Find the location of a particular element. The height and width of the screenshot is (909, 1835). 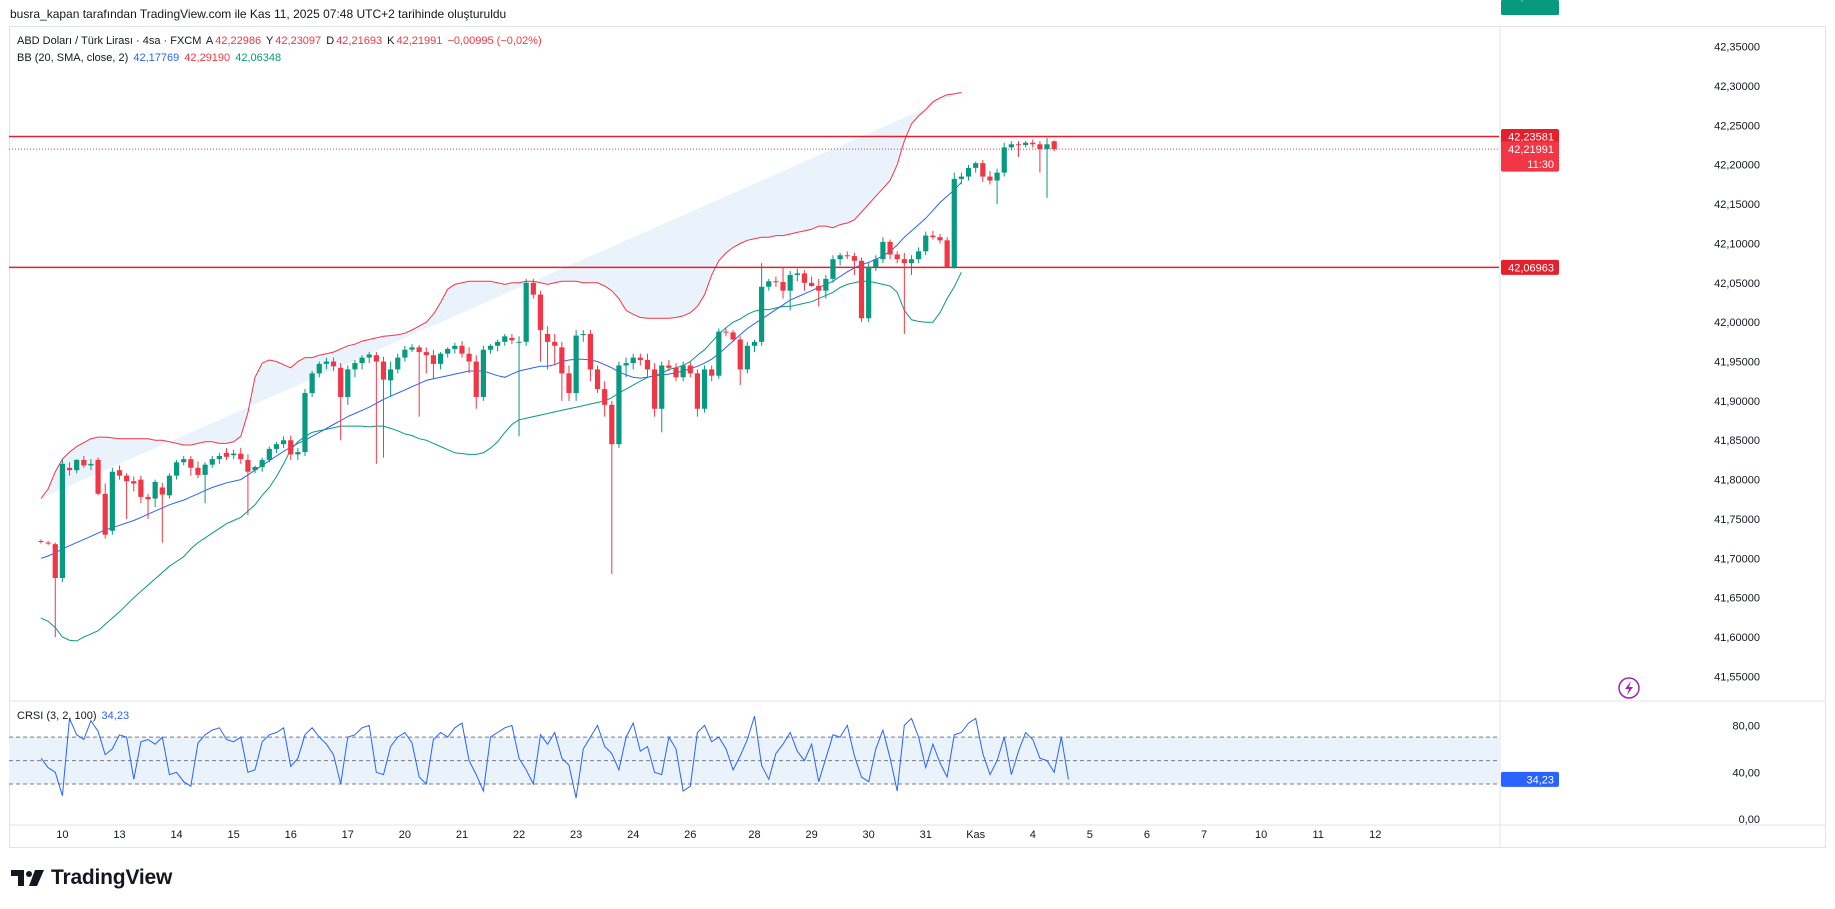

price-tick-label: 41,75000 is located at coordinates (1737, 520).